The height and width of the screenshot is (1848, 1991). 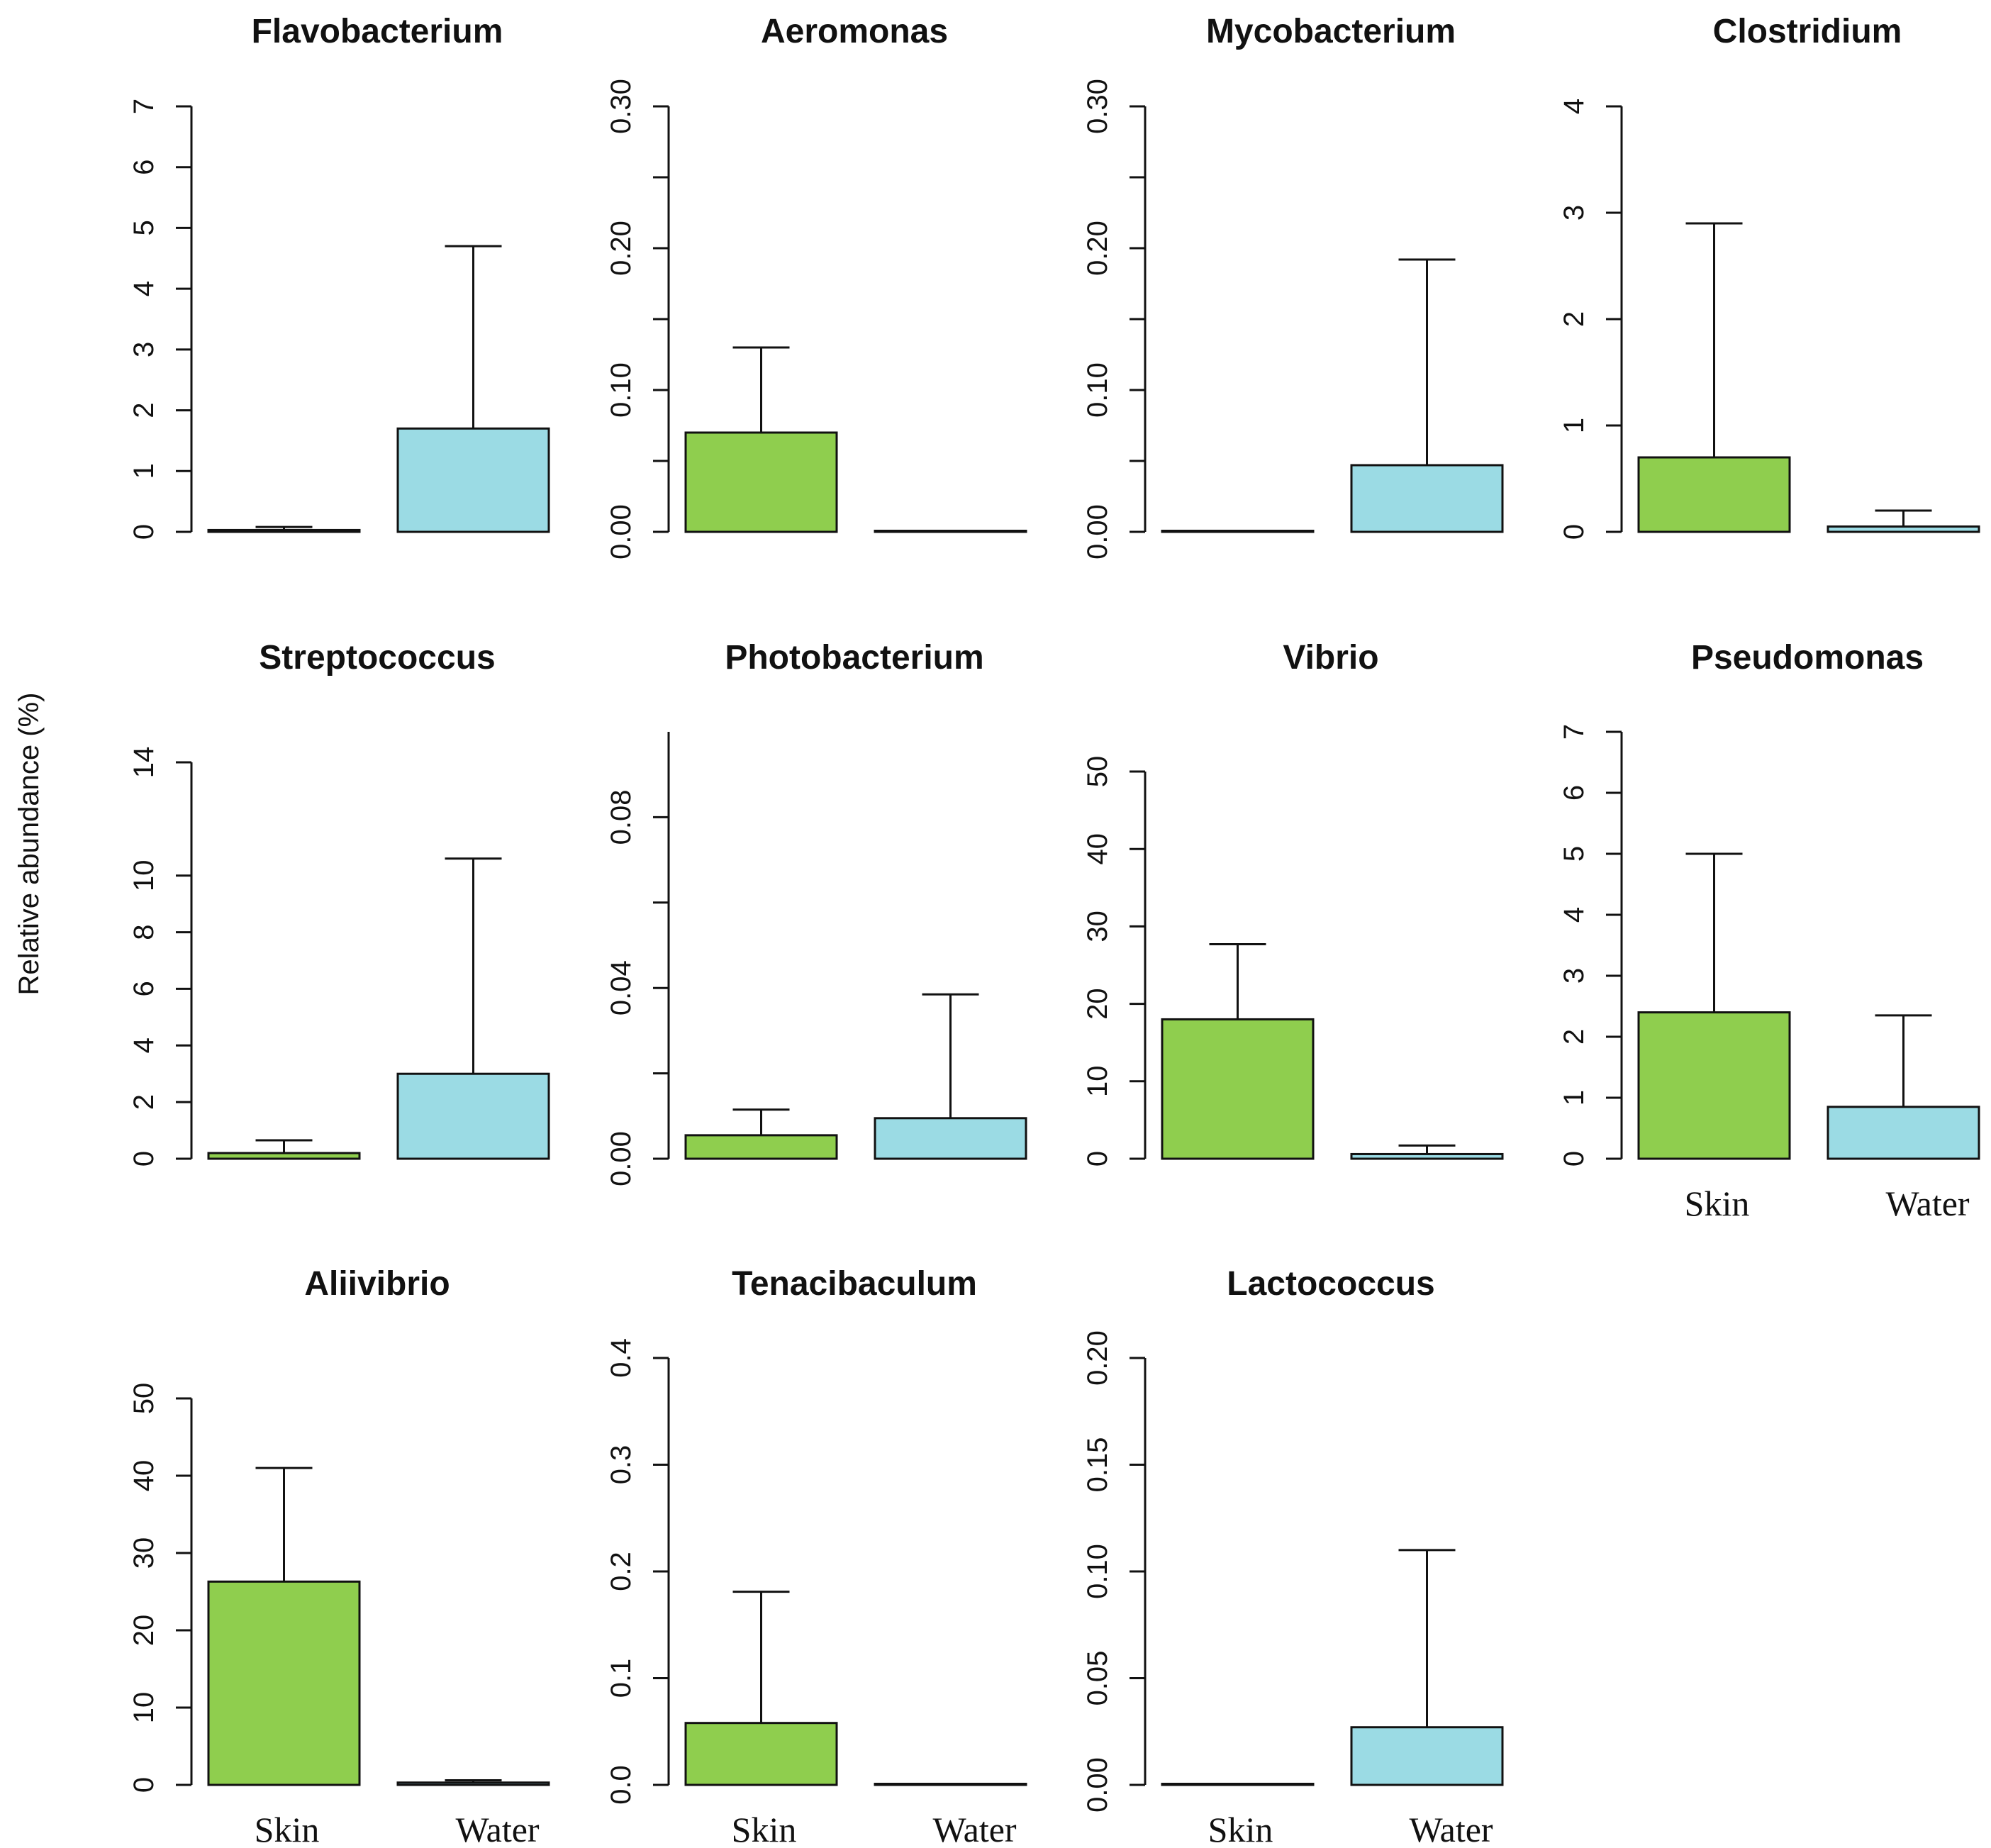 I want to click on panel-photobacterium: Photobacterium 0.00 0.04 0.08, so click(x=816, y=912).